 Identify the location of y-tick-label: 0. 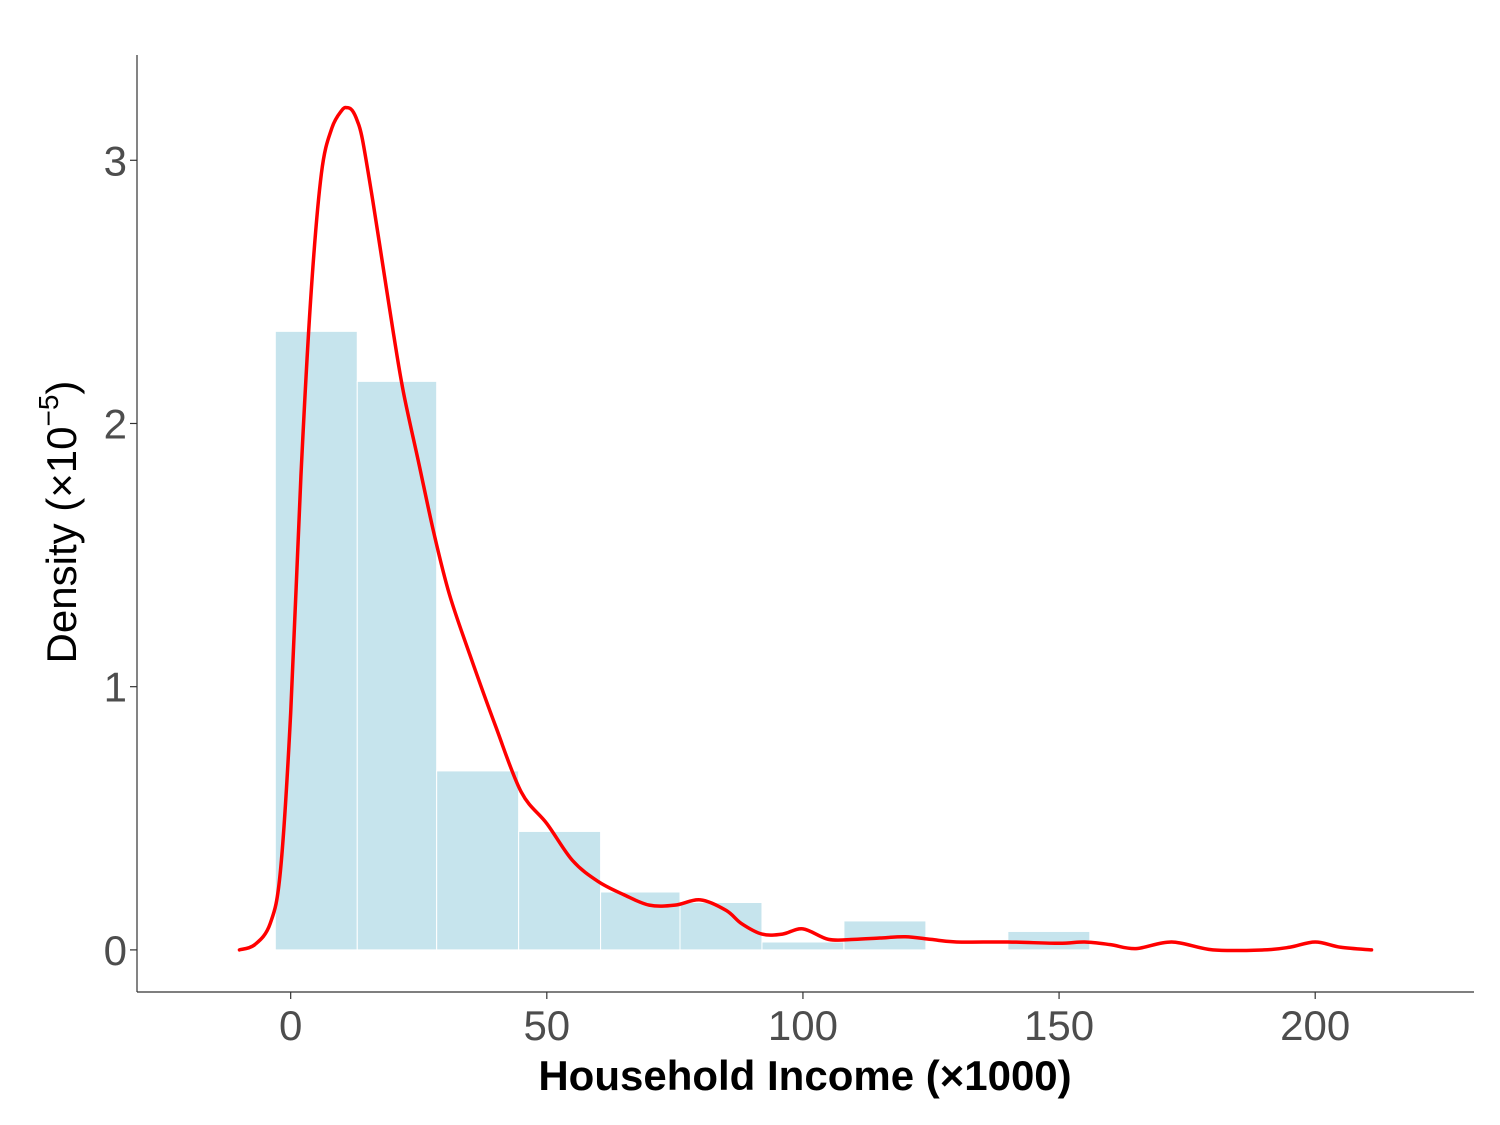
(115, 950).